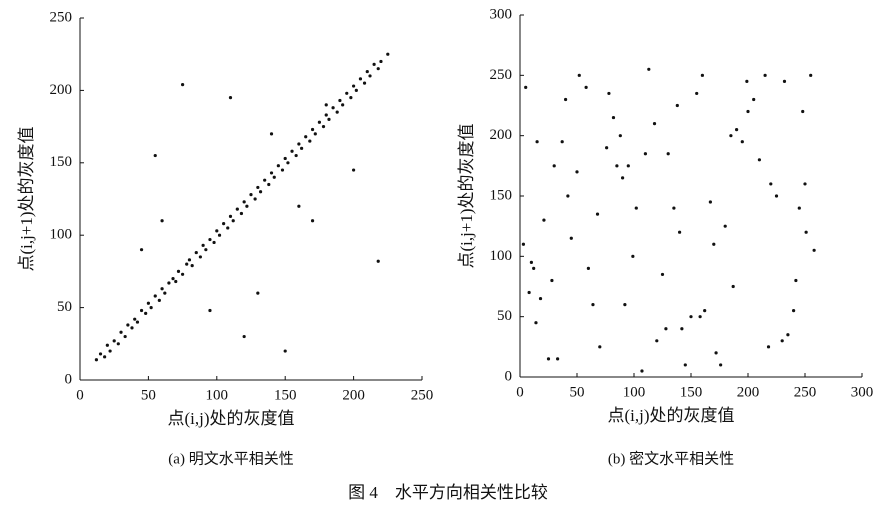  I want to click on y-tick-label: 300, so click(501, 14).